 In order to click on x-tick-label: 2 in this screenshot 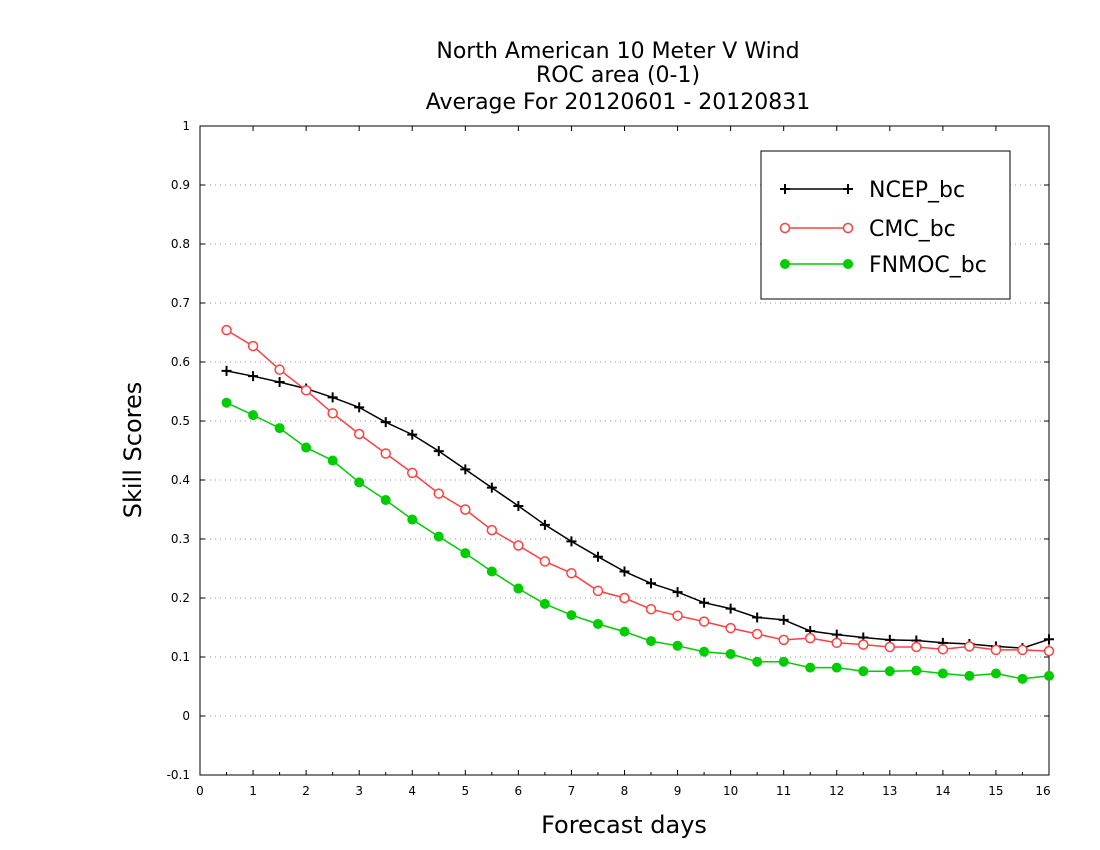, I will do `click(306, 791)`.